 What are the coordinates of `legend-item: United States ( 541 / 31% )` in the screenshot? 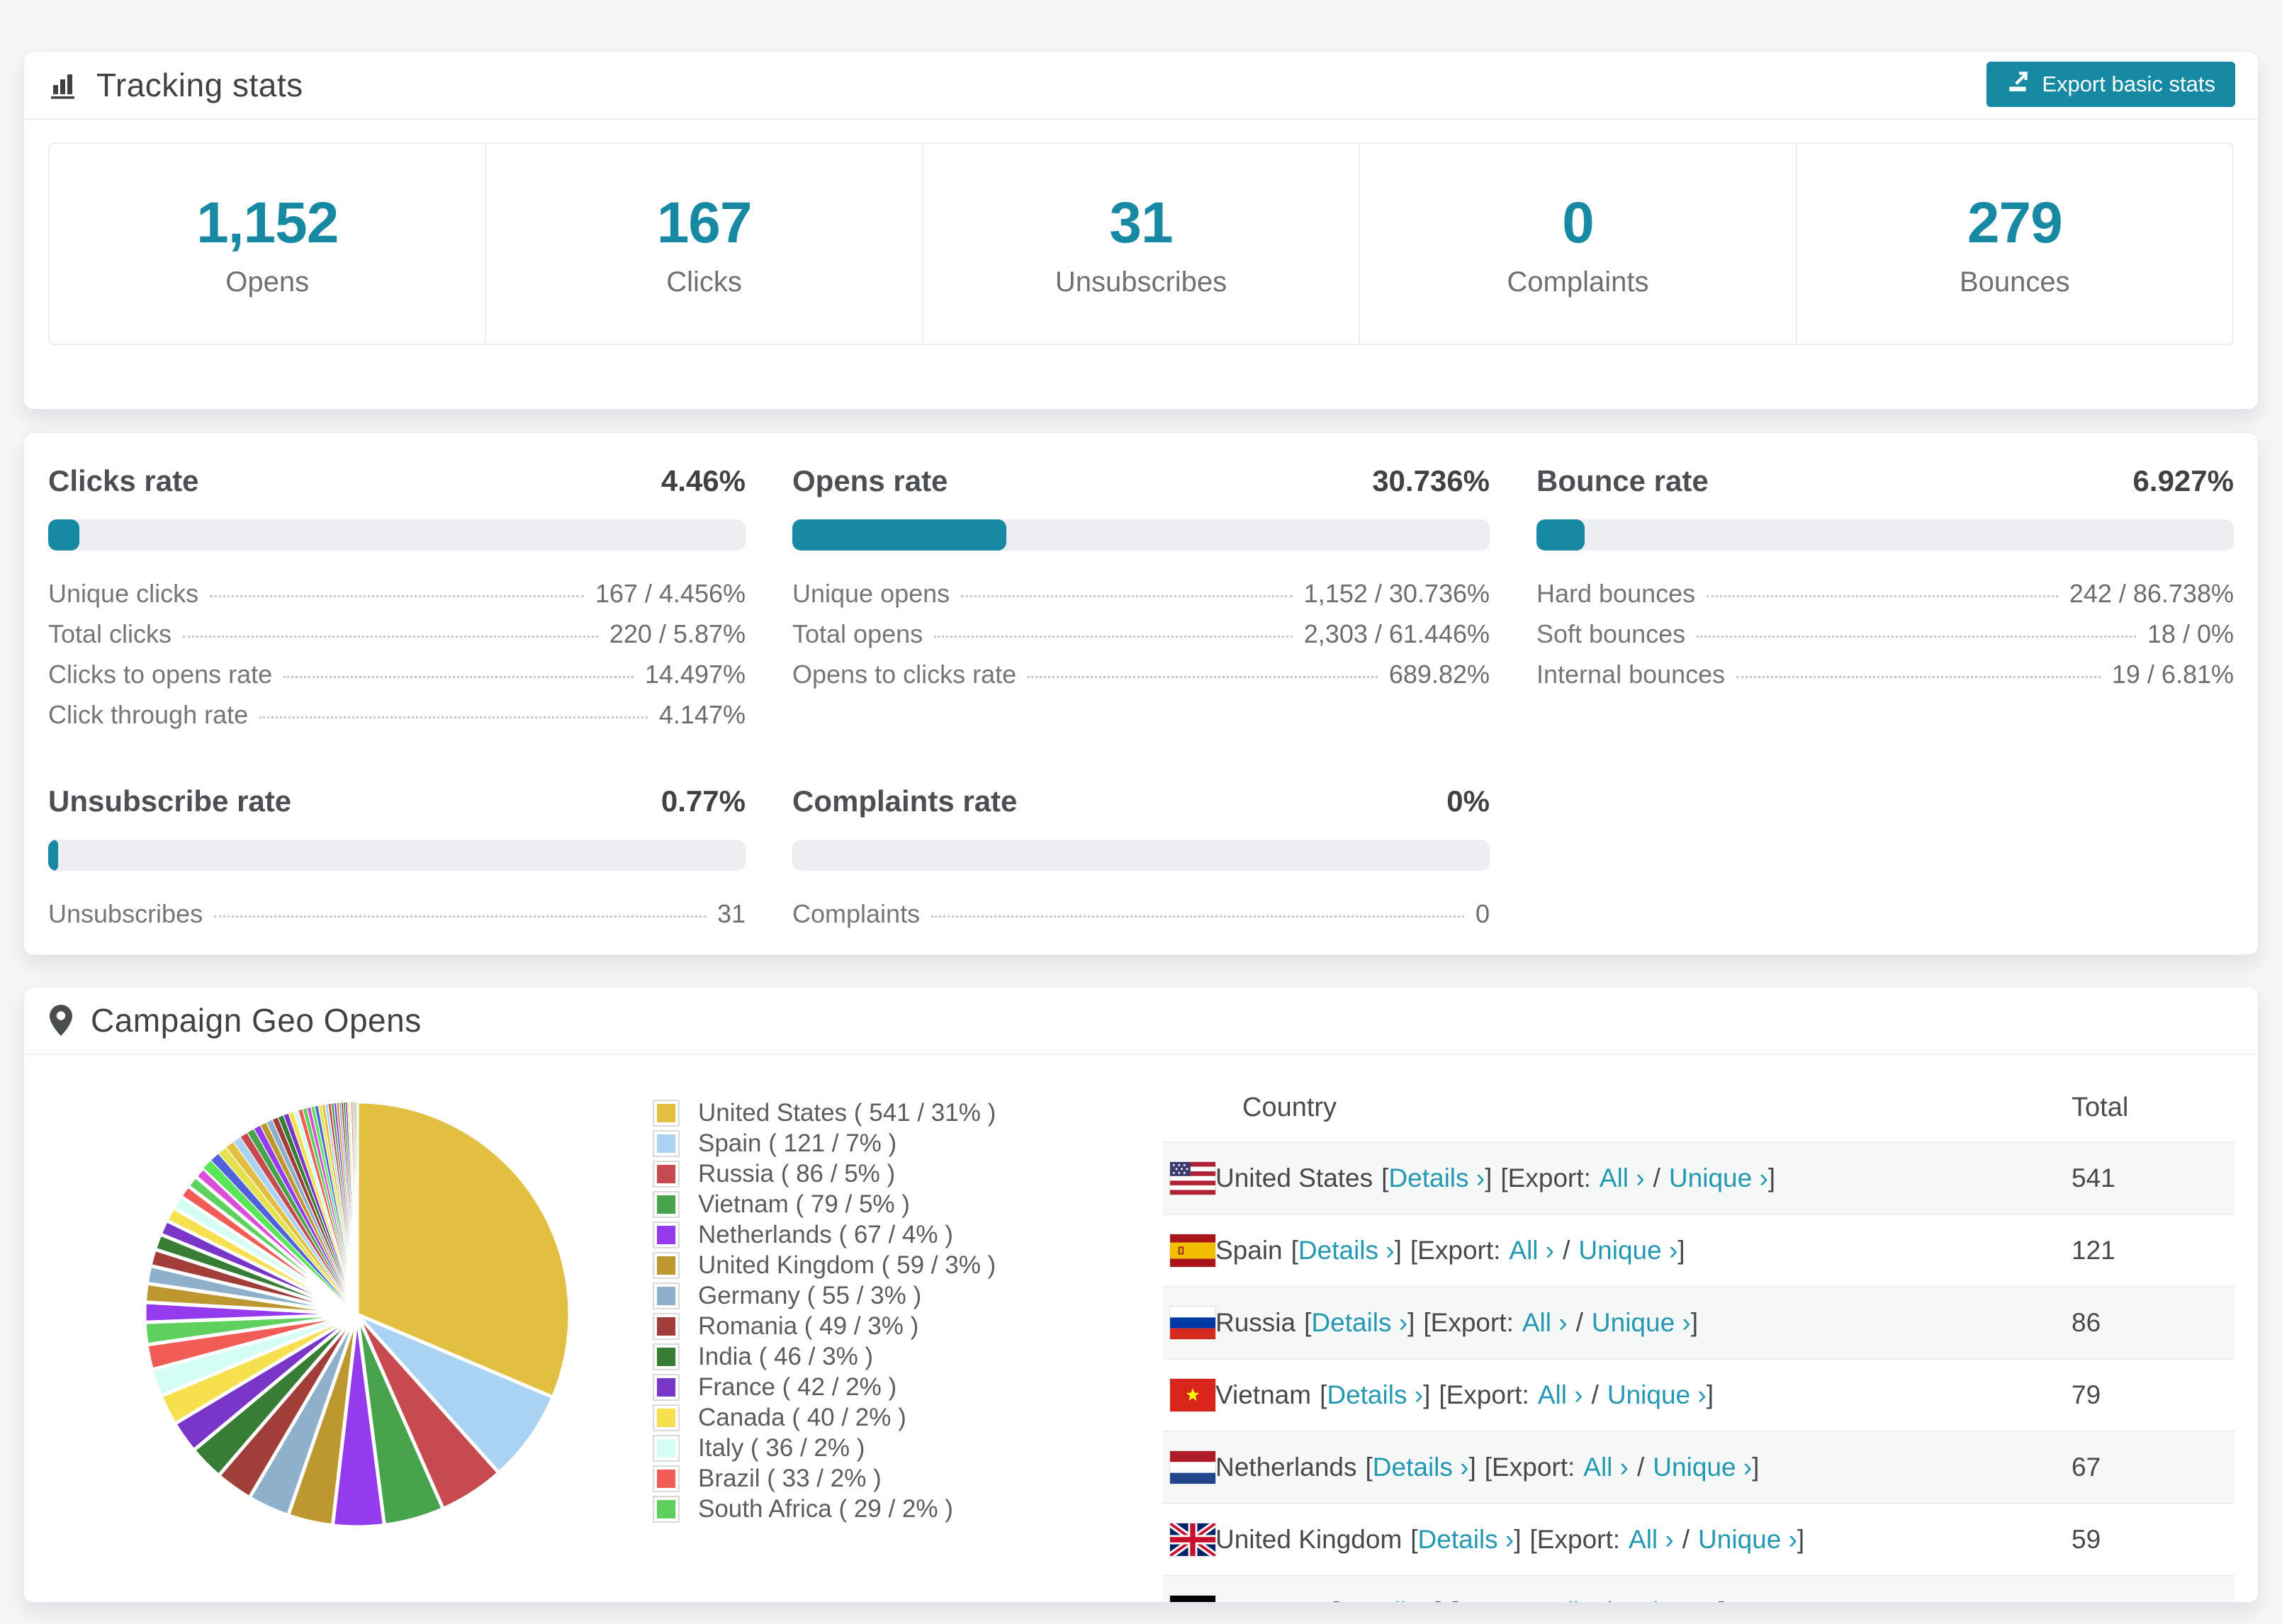 It's located at (825, 1113).